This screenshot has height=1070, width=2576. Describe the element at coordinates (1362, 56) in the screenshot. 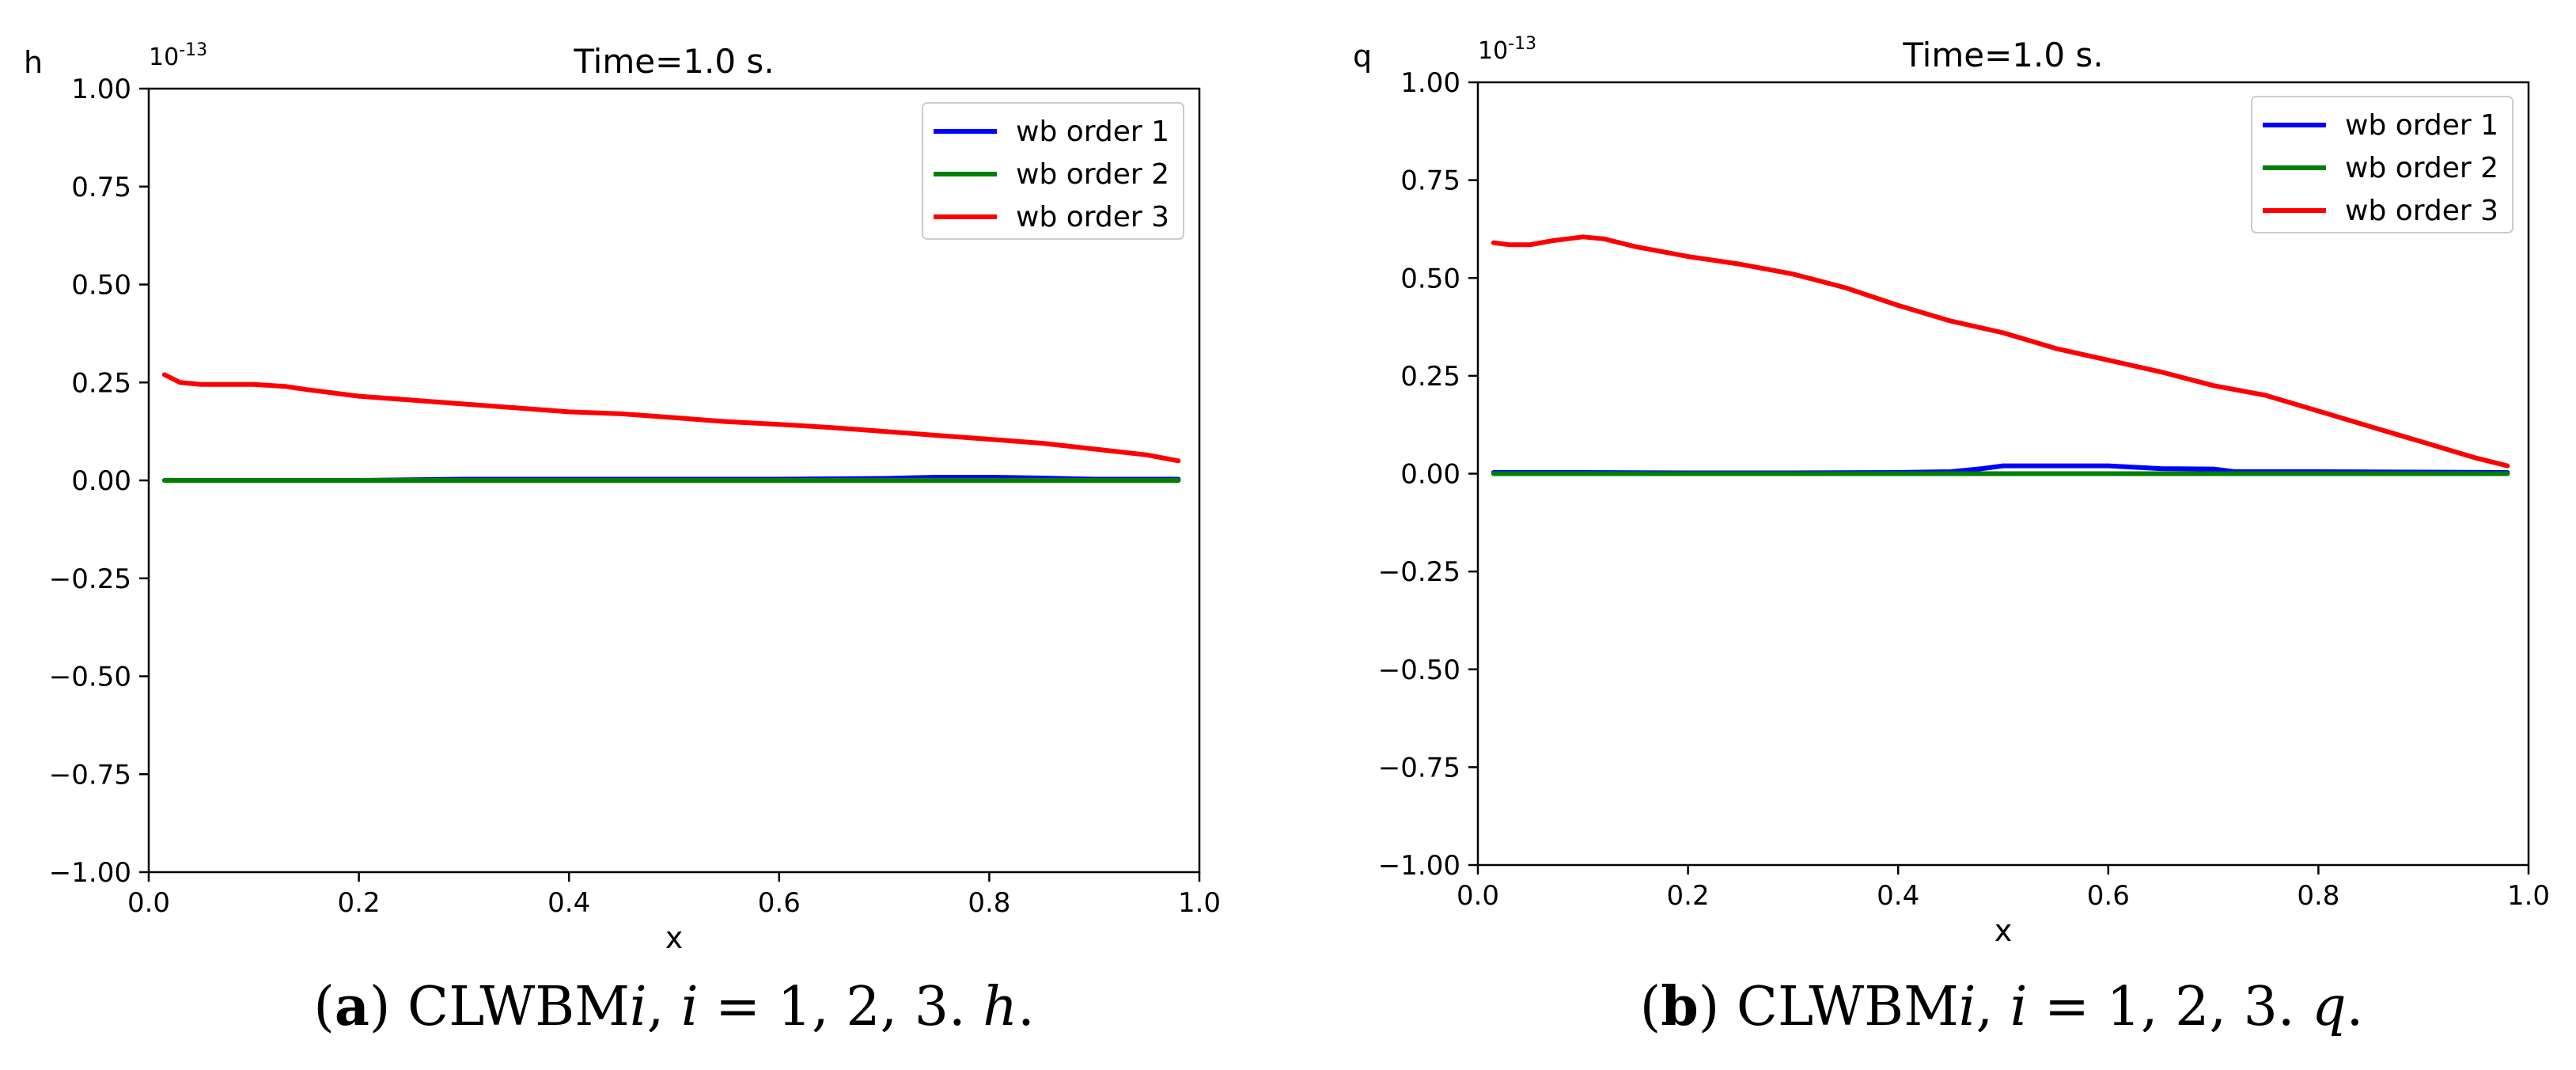

I see `y-axis-label: q` at that location.